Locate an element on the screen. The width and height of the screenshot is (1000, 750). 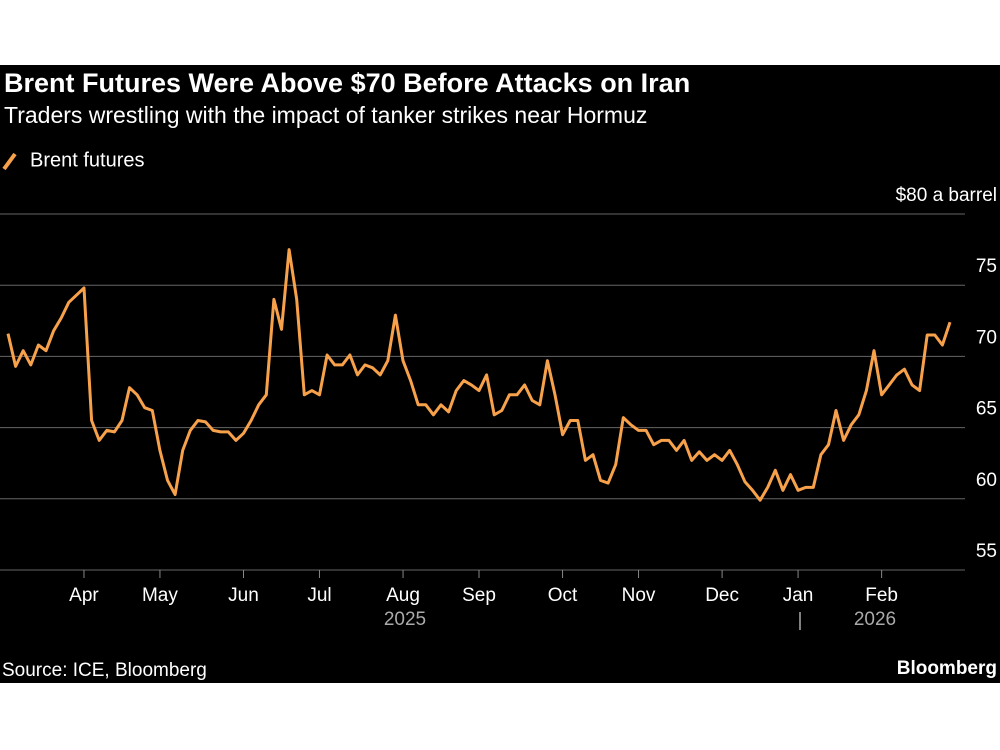
x-tick-label: Jul is located at coordinates (319, 595).